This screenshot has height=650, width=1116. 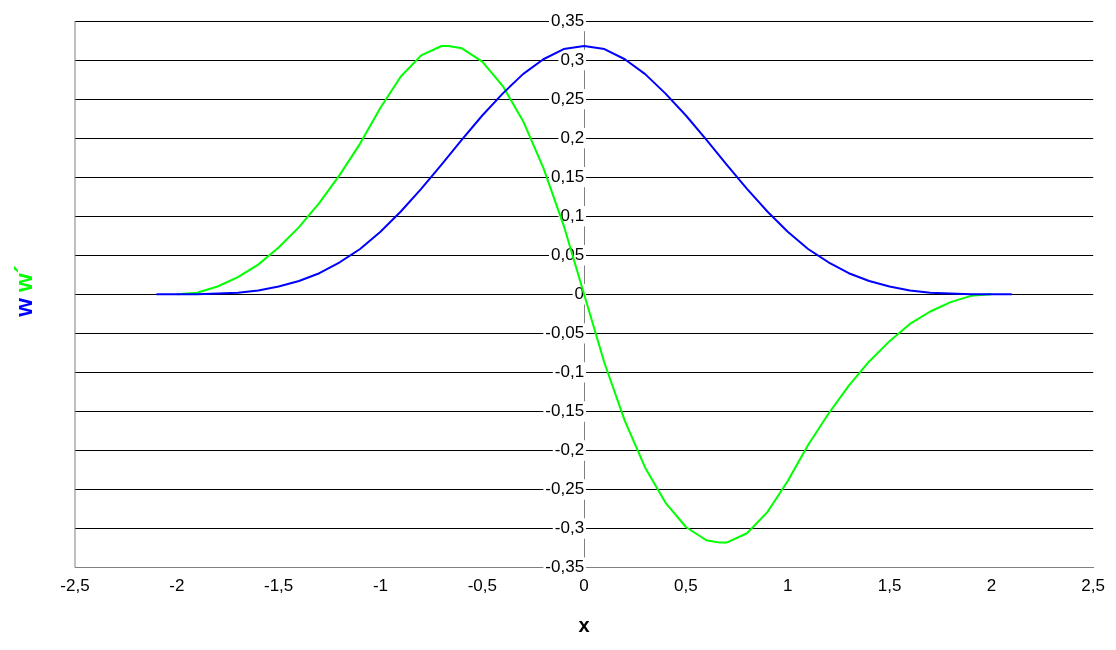 What do you see at coordinates (23, 307) in the screenshot?
I see `text: w` at bounding box center [23, 307].